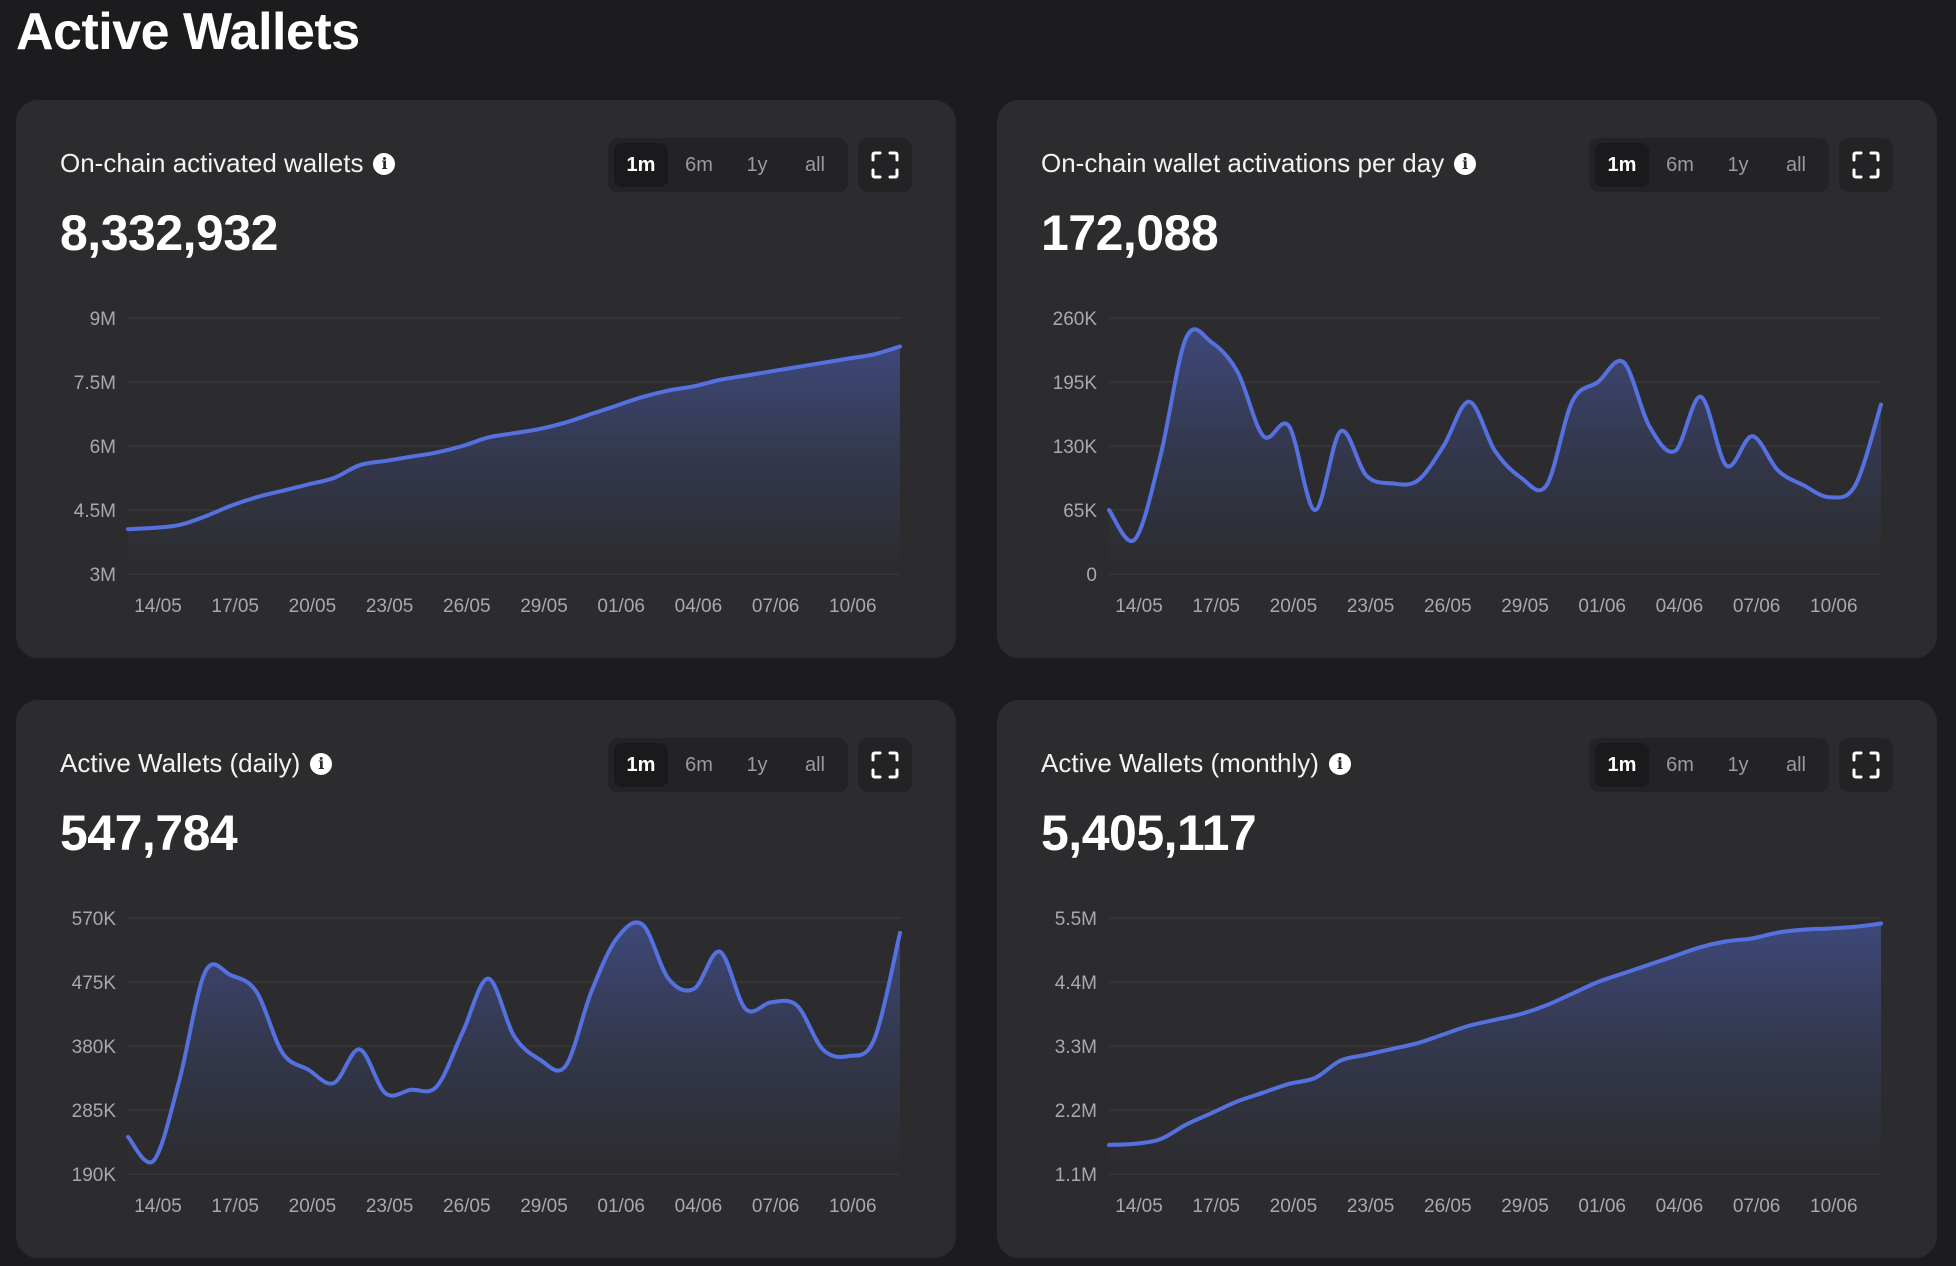 The width and height of the screenshot is (1956, 1266). What do you see at coordinates (94, 1175) in the screenshot?
I see `y-tick-label: 190K` at bounding box center [94, 1175].